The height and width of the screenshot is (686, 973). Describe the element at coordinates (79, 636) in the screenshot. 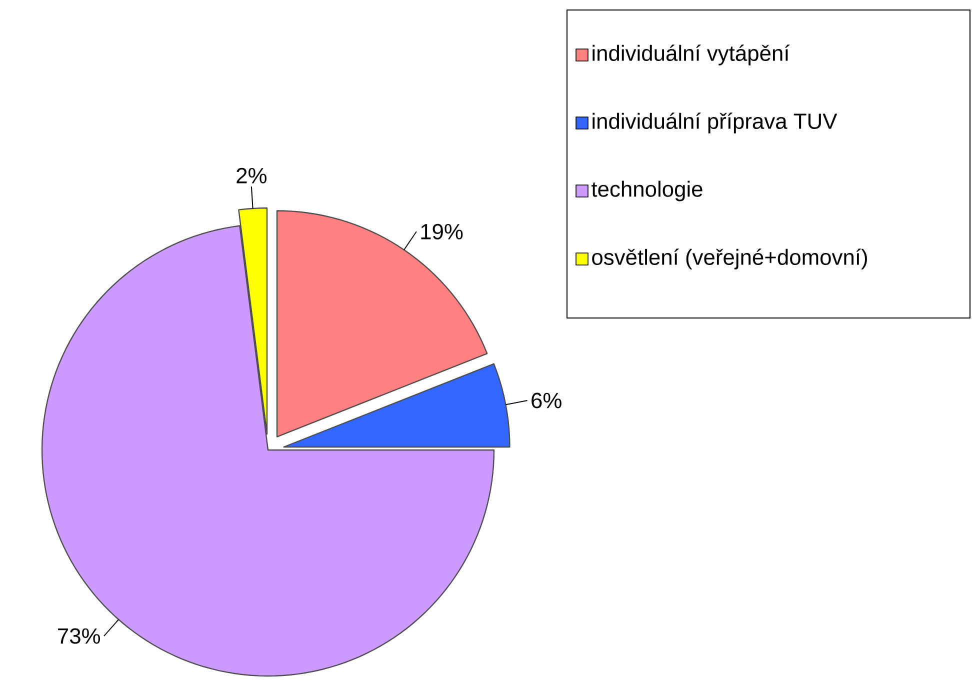

I see `data-label: 73%` at that location.